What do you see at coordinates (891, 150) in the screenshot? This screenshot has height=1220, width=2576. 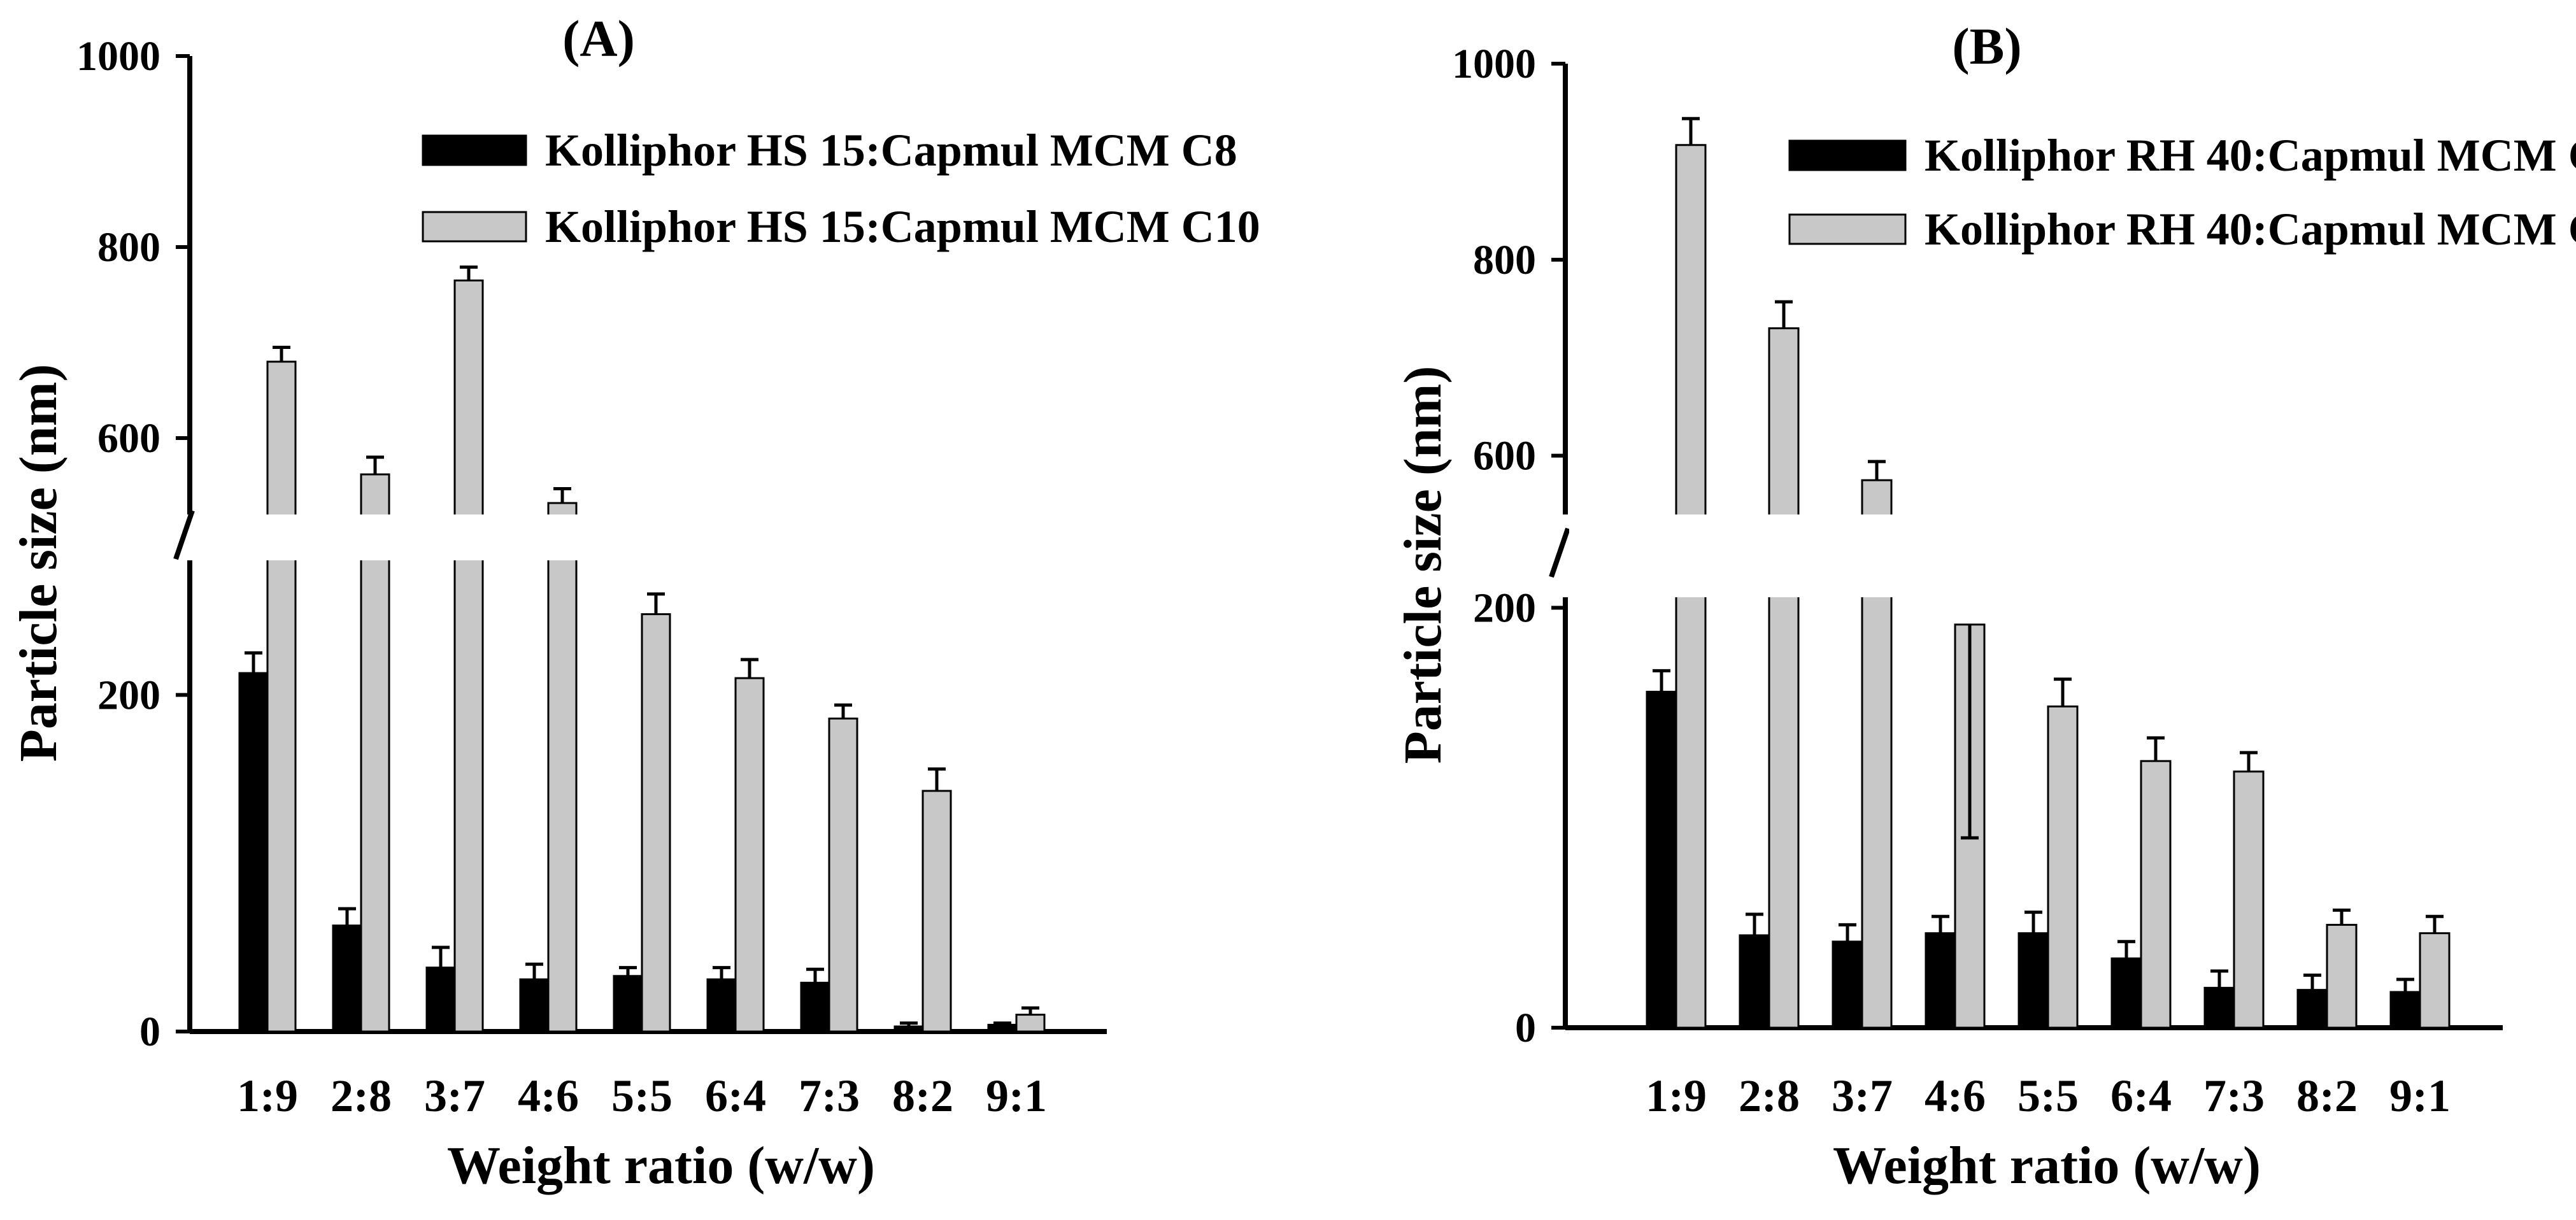 I see `legend-label: Kolliphor HS 15:Capmul MCM C8` at bounding box center [891, 150].